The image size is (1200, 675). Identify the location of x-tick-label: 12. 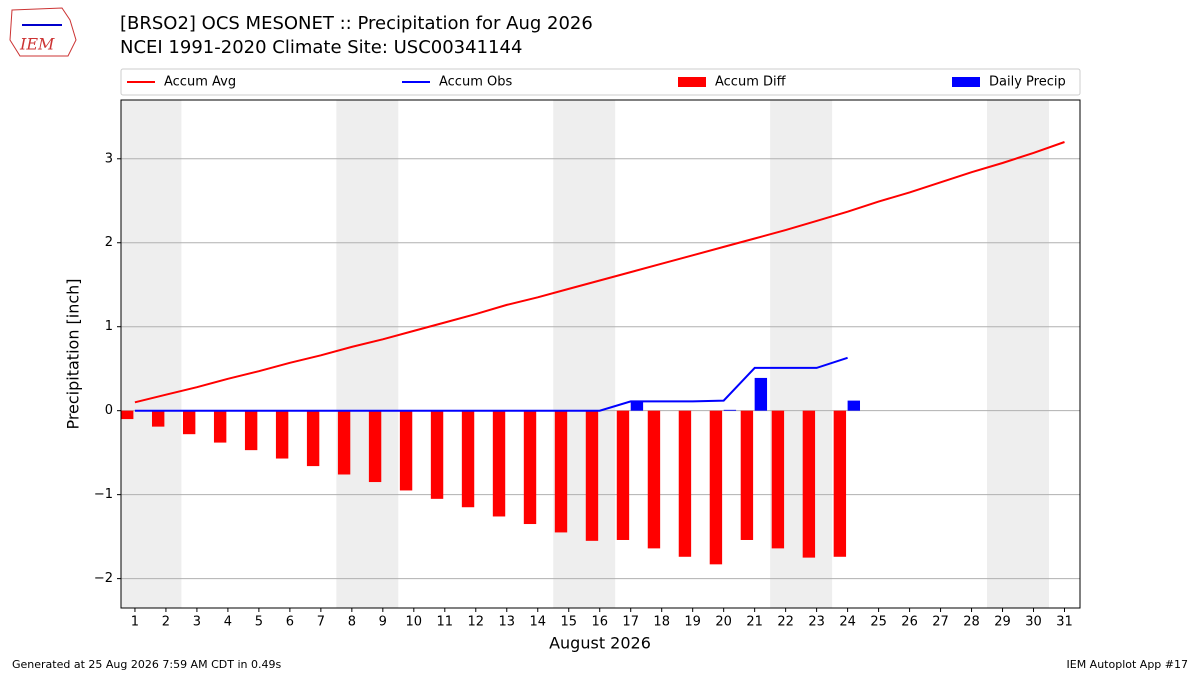
(476, 622).